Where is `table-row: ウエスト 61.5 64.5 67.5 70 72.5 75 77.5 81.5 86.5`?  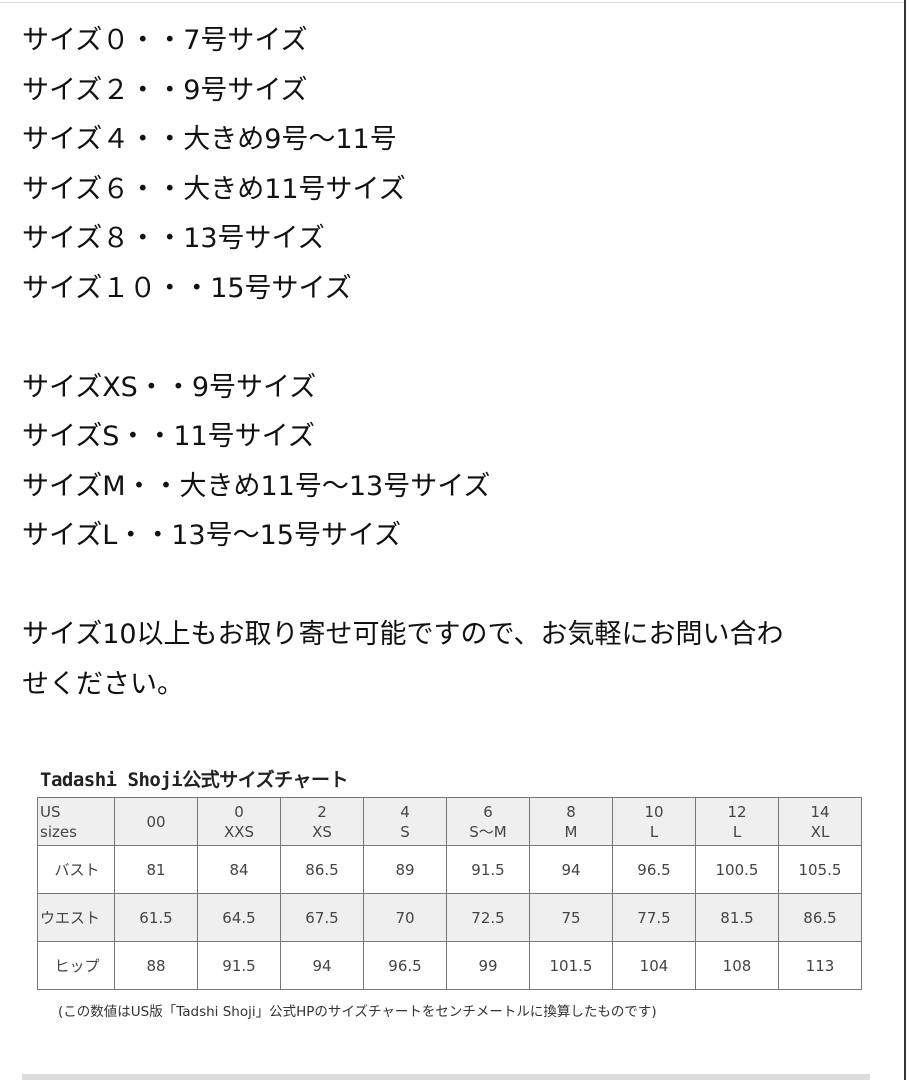
table-row: ウエスト 61.5 64.5 67.5 70 72.5 75 77.5 81.5 86.5 is located at coordinates (449, 917).